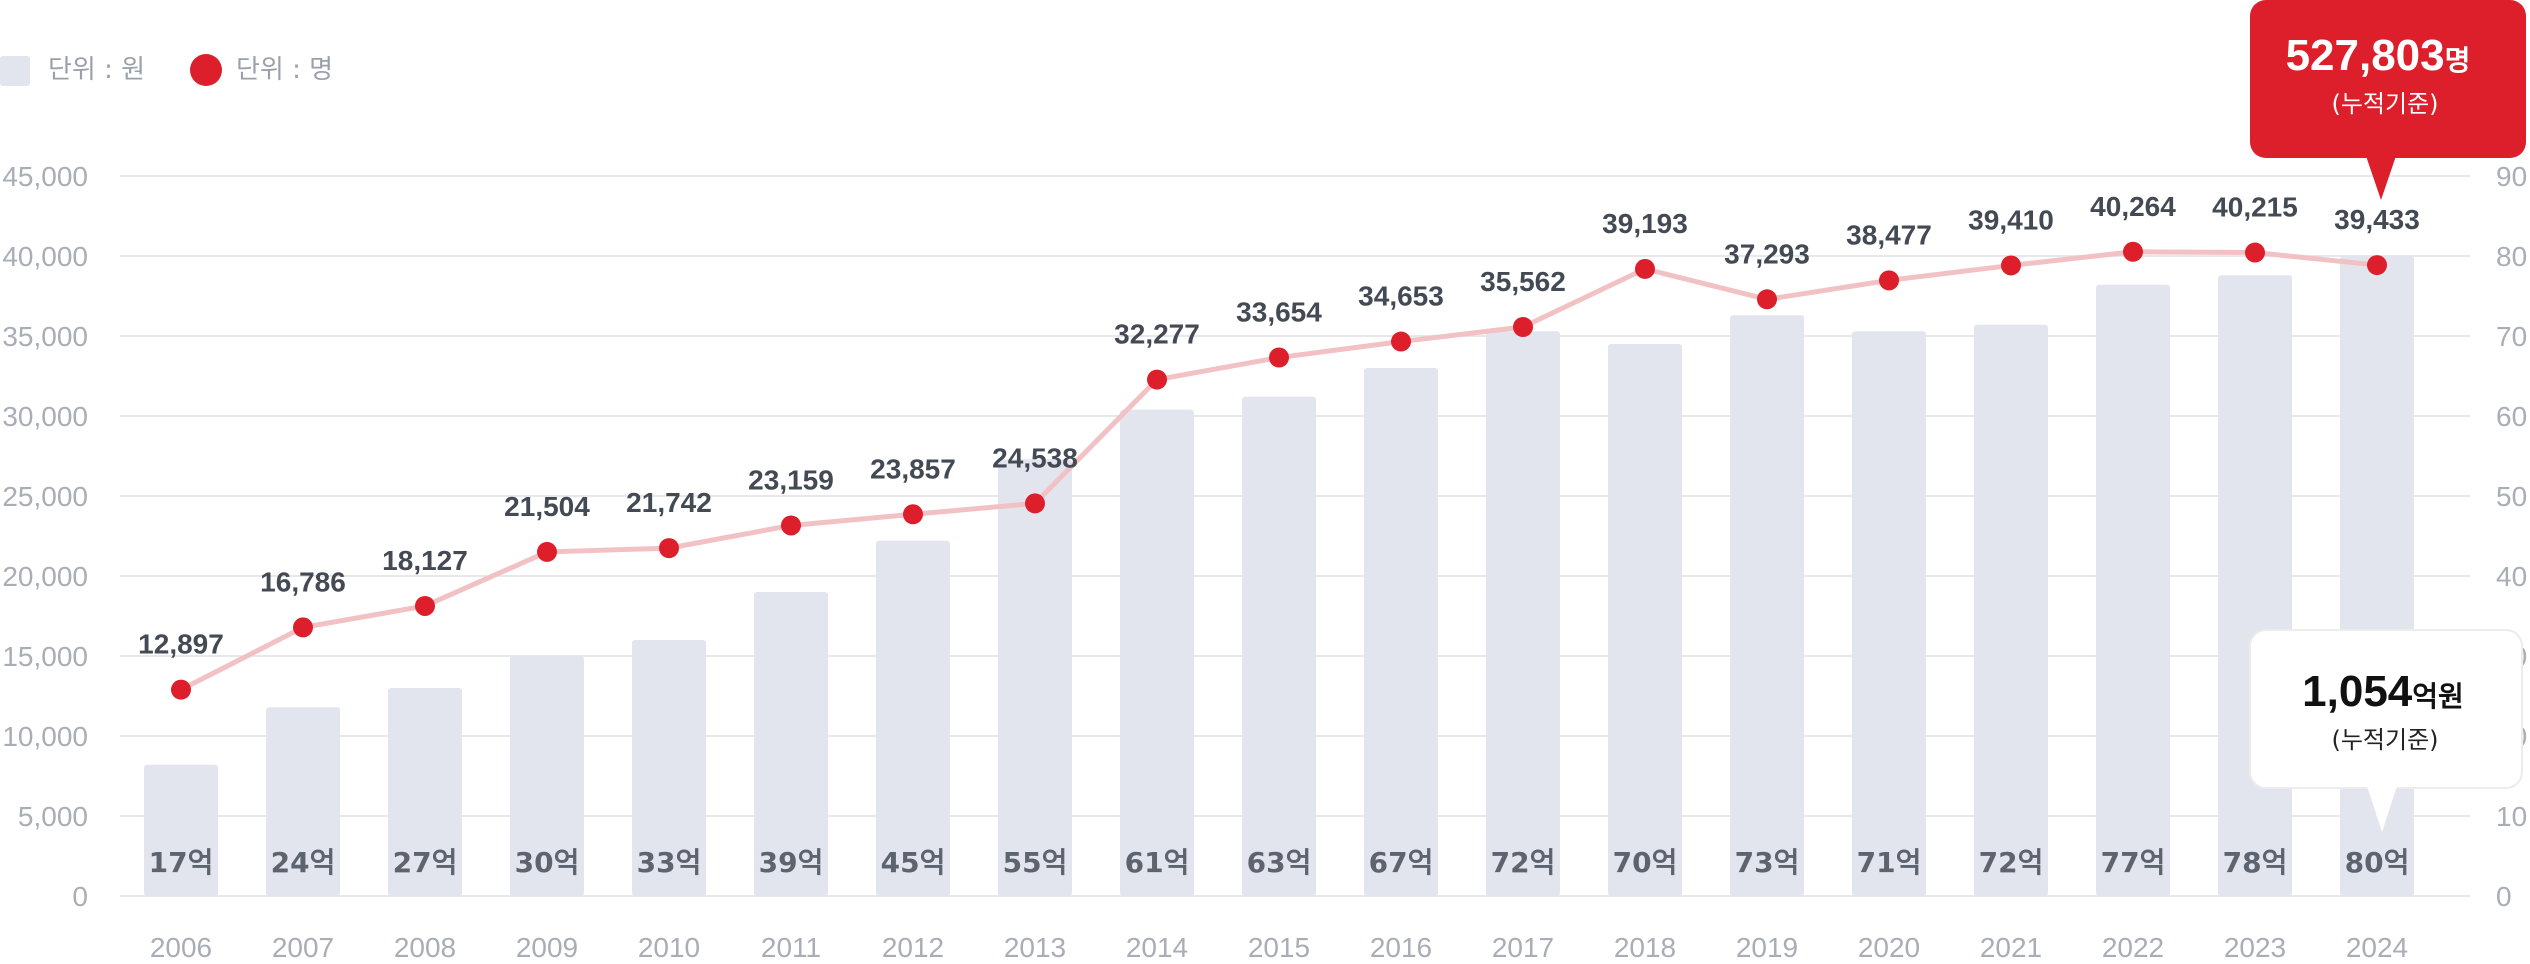  I want to click on line-value-label: 24,538, so click(1035, 457).